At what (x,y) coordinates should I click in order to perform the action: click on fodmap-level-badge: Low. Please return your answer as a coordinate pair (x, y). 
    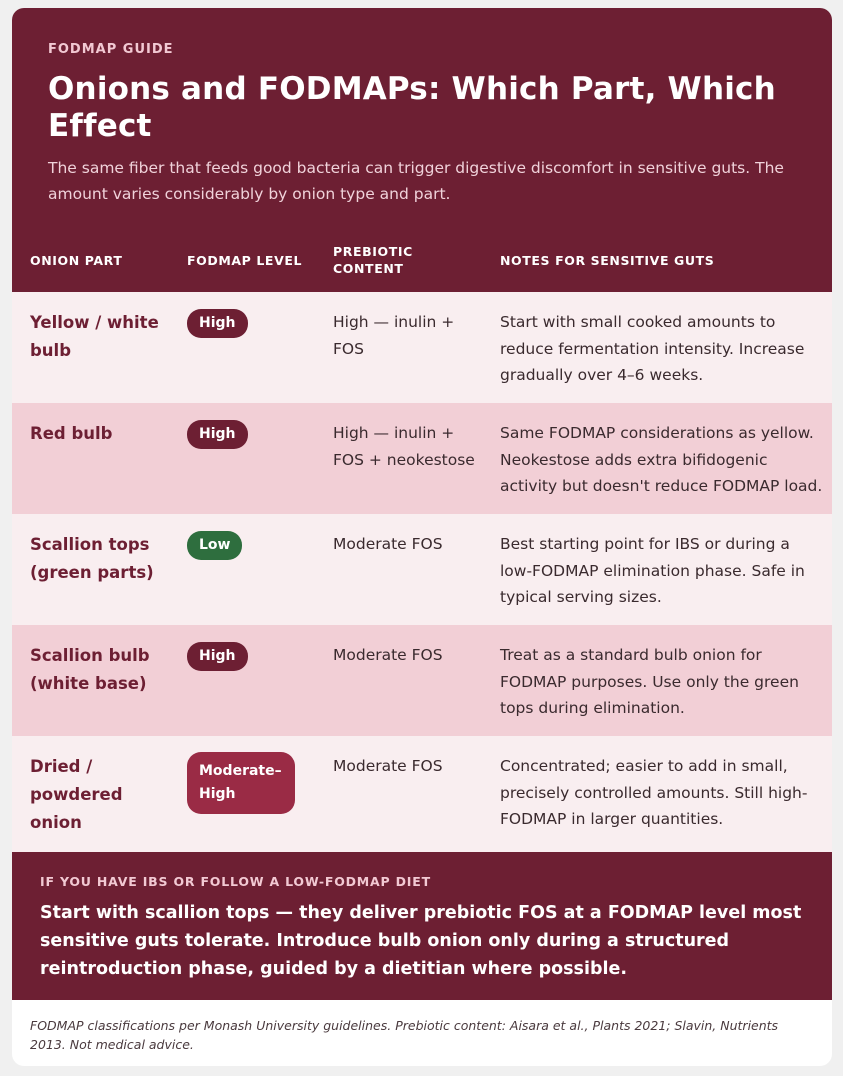
    Looking at the image, I should click on (215, 545).